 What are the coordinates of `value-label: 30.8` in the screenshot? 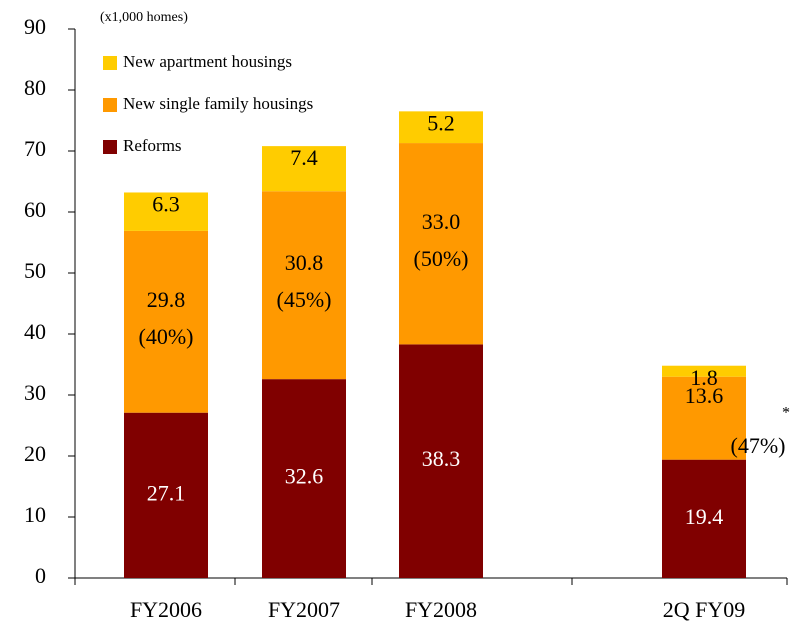 It's located at (304, 262).